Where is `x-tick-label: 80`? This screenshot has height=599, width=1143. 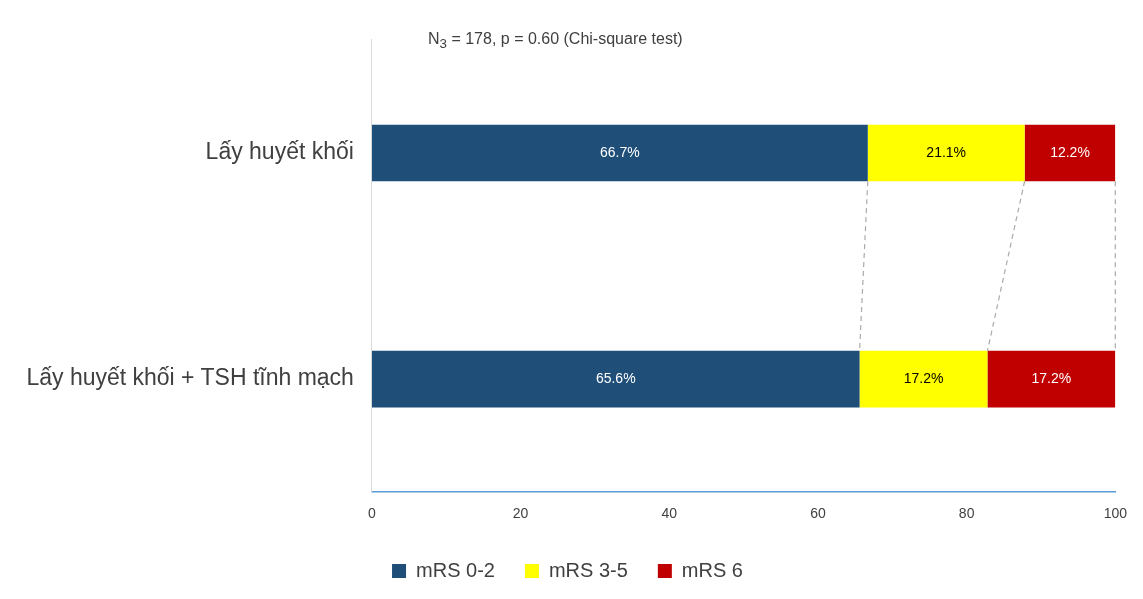
x-tick-label: 80 is located at coordinates (966, 513).